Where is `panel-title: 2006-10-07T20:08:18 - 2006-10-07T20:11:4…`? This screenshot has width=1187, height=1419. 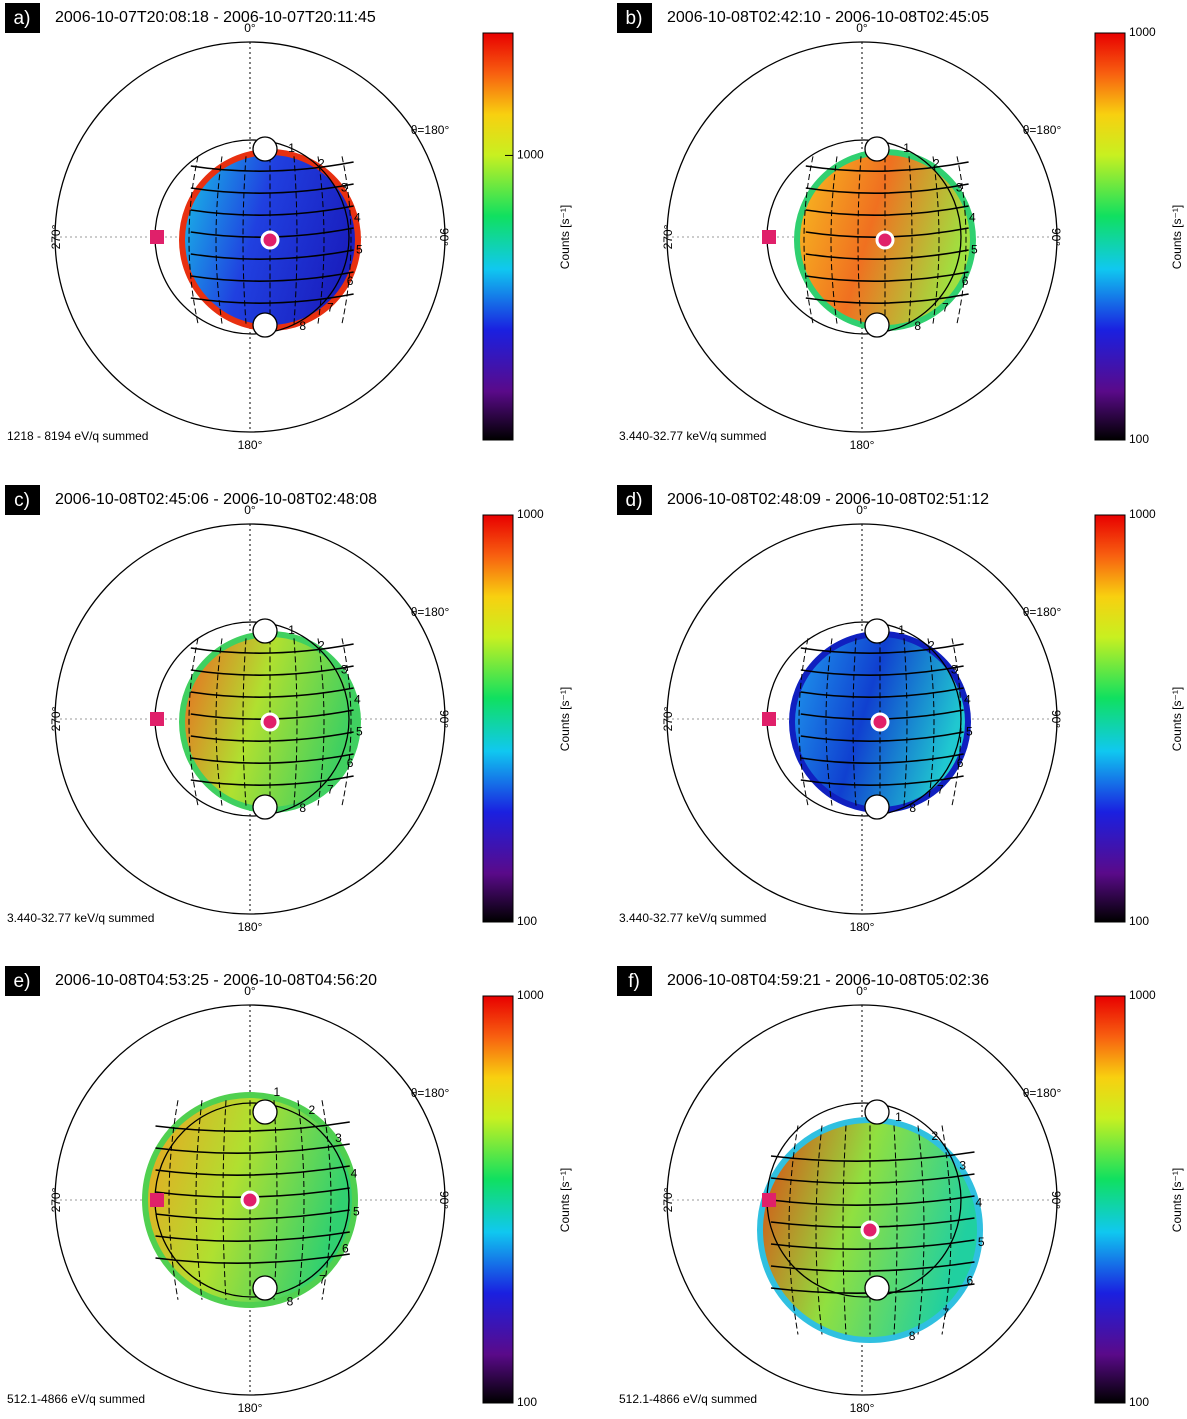
panel-title: 2006-10-07T20:08:18 - 2006-10-07T20:11:4… is located at coordinates (215, 17).